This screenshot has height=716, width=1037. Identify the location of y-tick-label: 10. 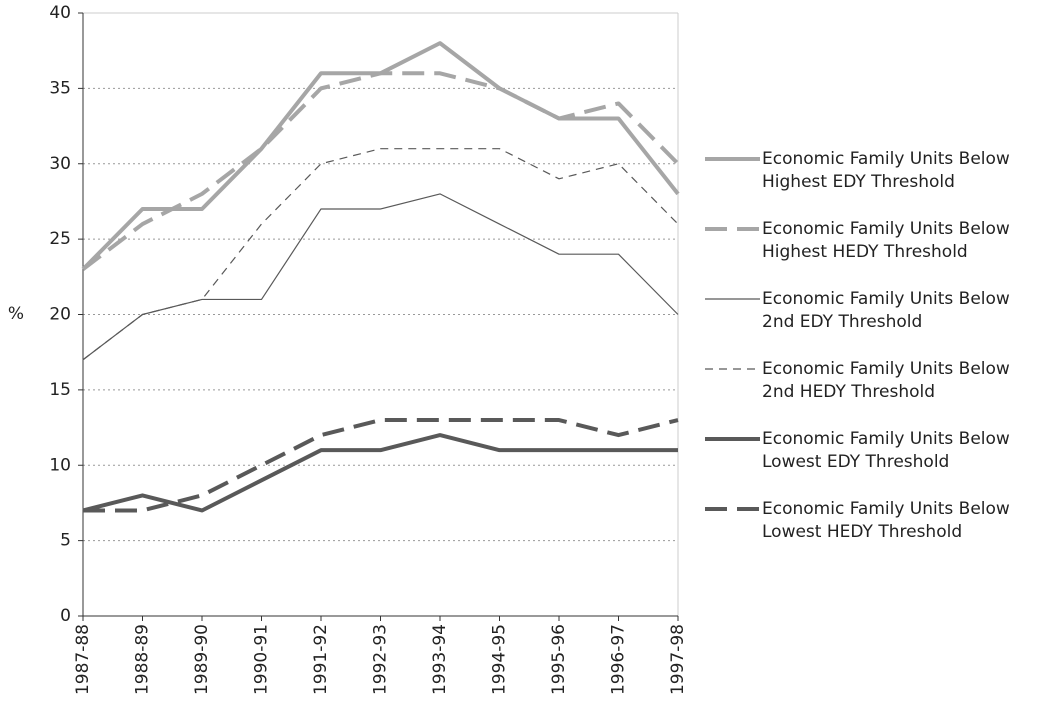
(60, 465).